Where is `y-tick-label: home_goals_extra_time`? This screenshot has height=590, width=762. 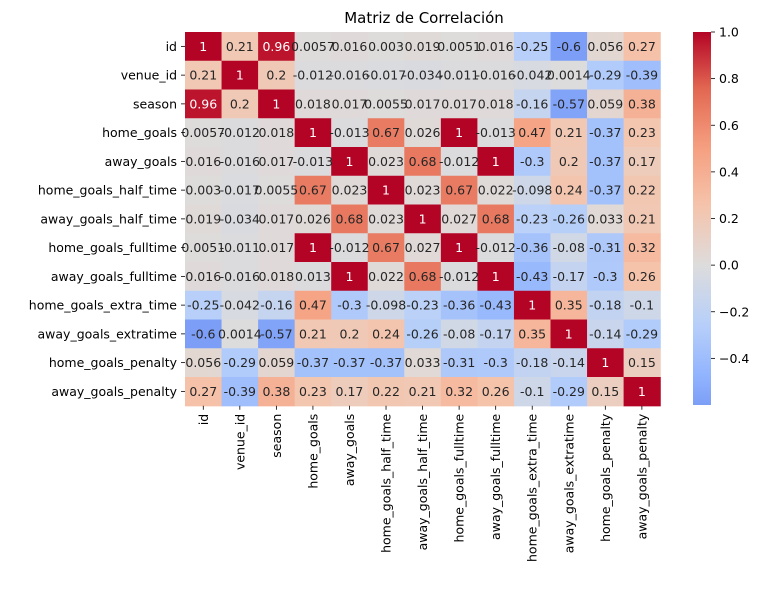
y-tick-label: home_goals_extra_time is located at coordinates (103, 305).